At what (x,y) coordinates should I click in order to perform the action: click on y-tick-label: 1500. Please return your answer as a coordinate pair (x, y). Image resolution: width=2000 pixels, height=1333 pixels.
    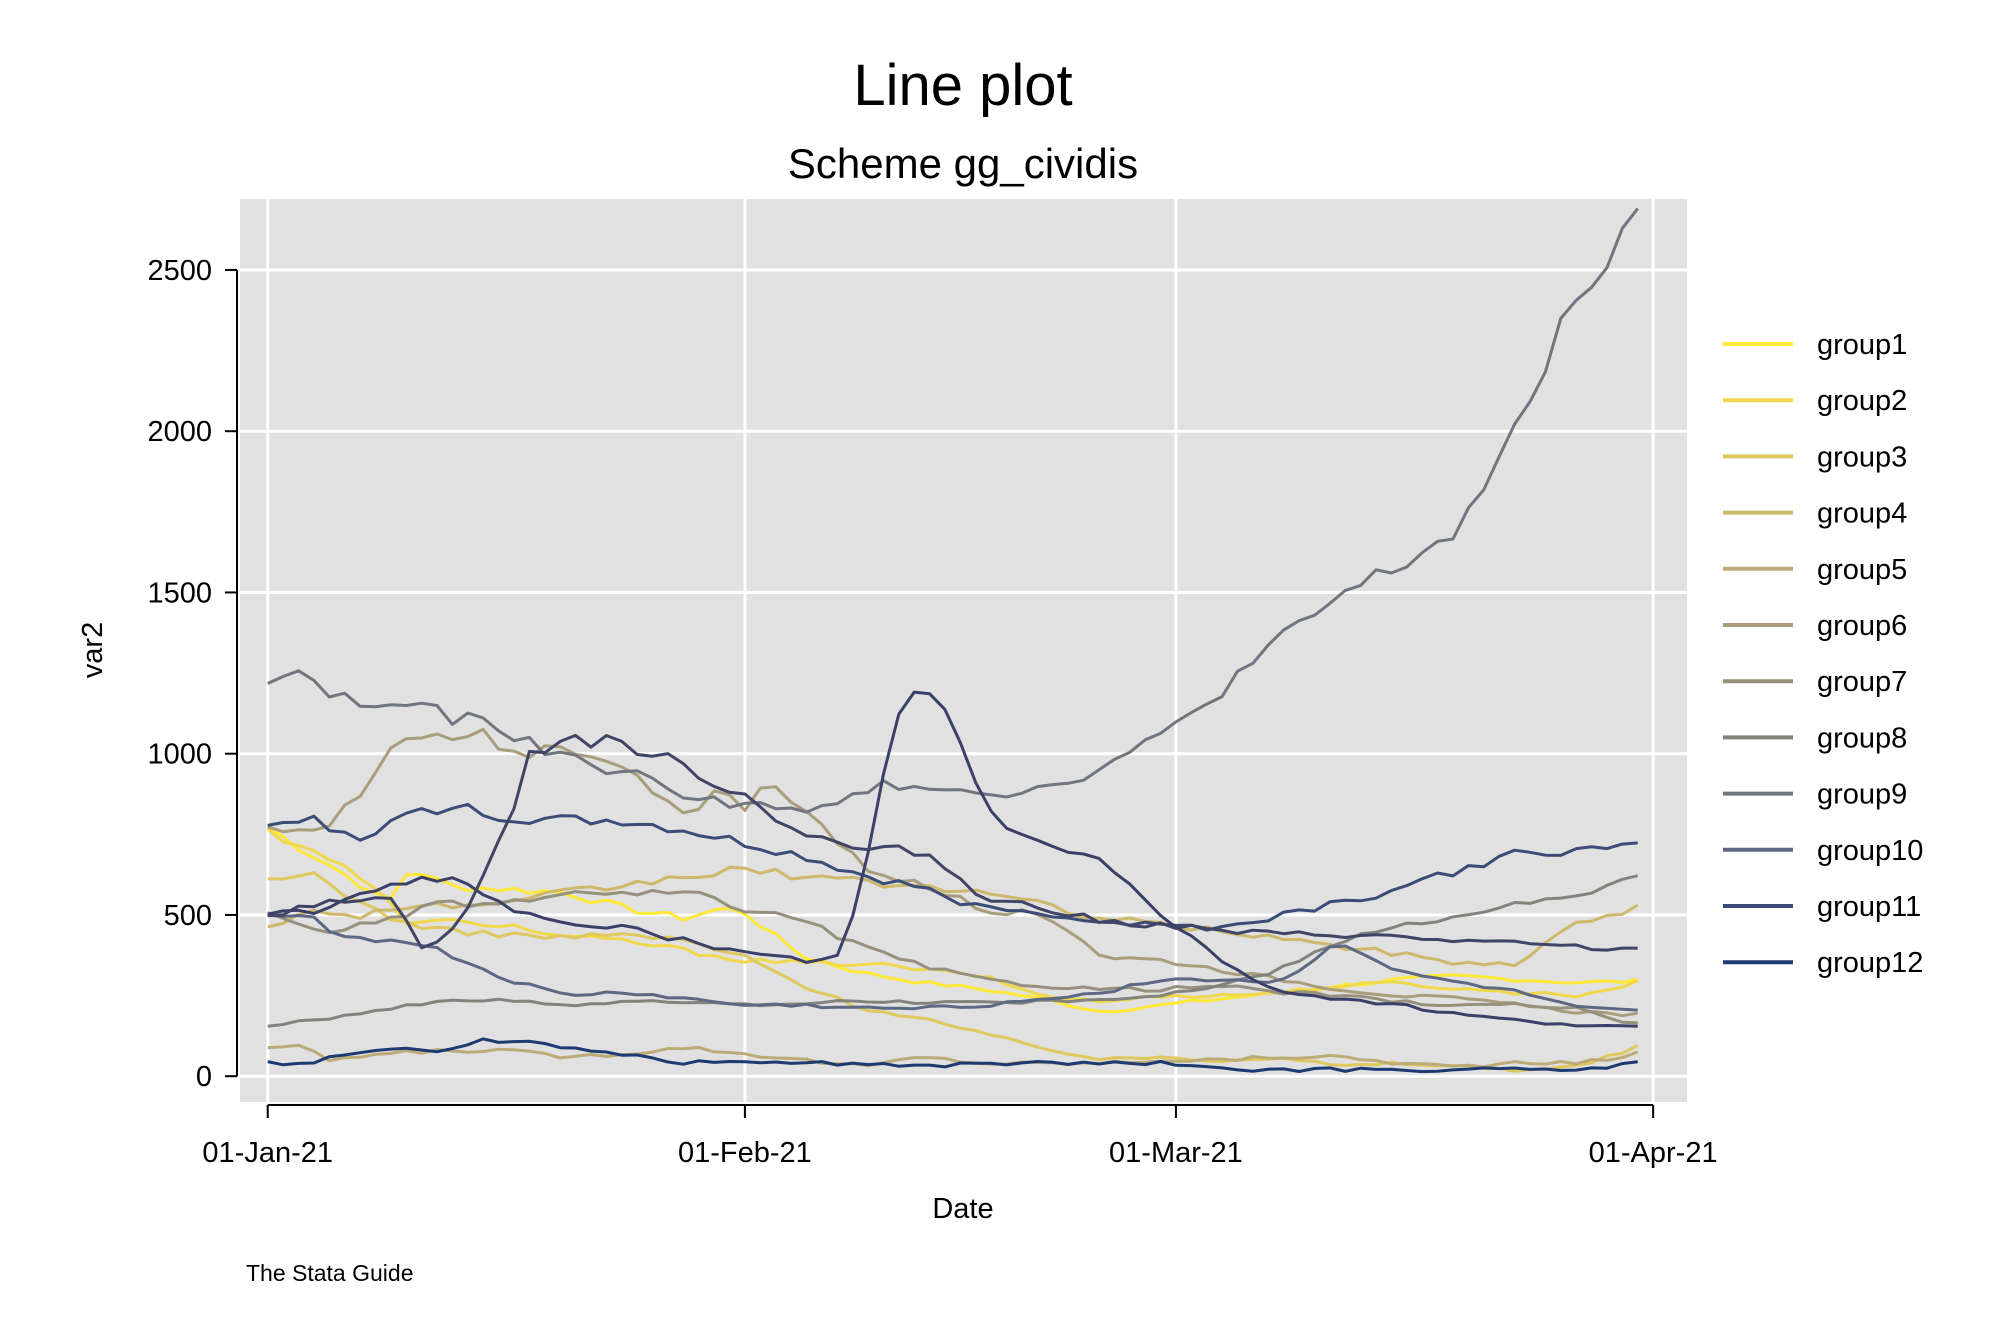
    Looking at the image, I should click on (179, 593).